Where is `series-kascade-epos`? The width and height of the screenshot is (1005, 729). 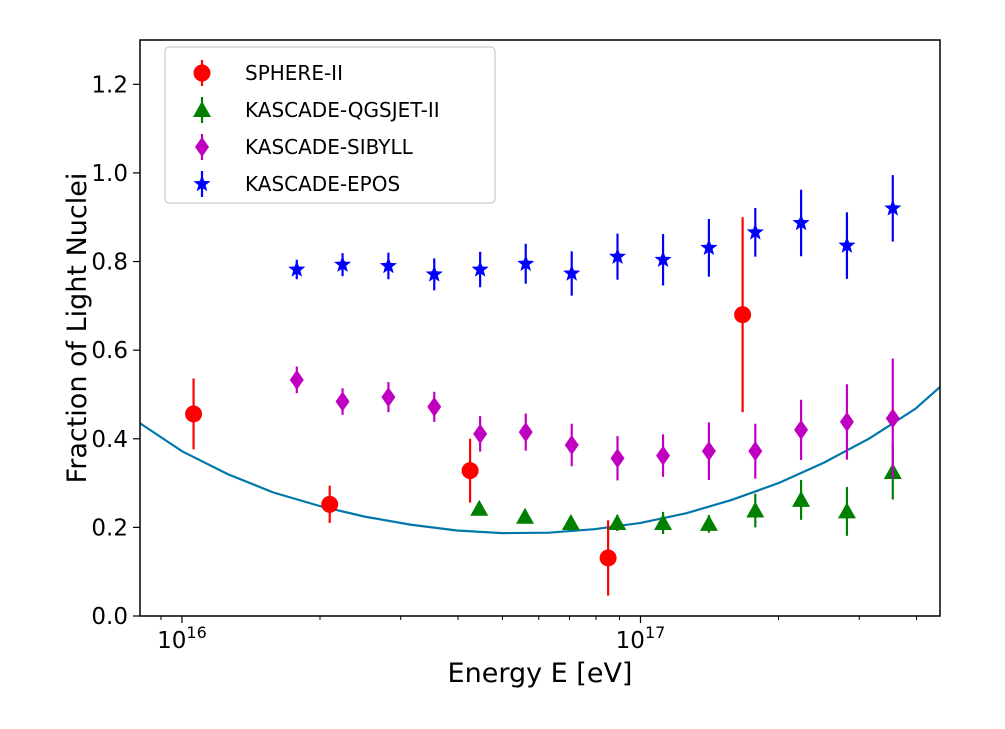 series-kascade-epos is located at coordinates (595, 235).